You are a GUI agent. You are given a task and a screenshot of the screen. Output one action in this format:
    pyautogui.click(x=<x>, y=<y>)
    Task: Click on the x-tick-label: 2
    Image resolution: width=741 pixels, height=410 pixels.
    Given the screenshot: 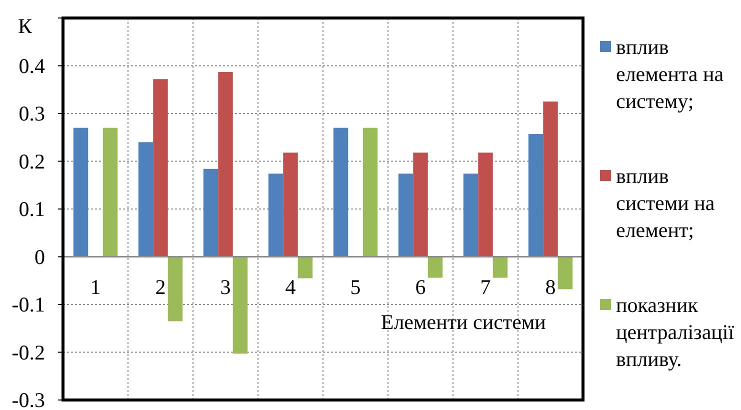 What is the action you would take?
    pyautogui.click(x=160, y=286)
    